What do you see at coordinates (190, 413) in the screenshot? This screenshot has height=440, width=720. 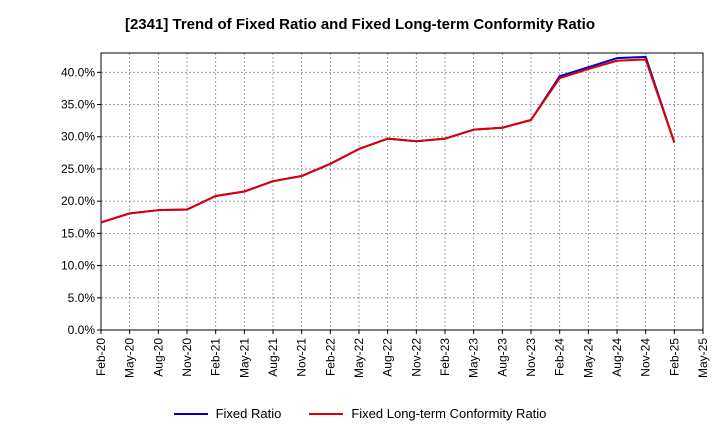 I see `legend-swatch-fixed-ratio` at bounding box center [190, 413].